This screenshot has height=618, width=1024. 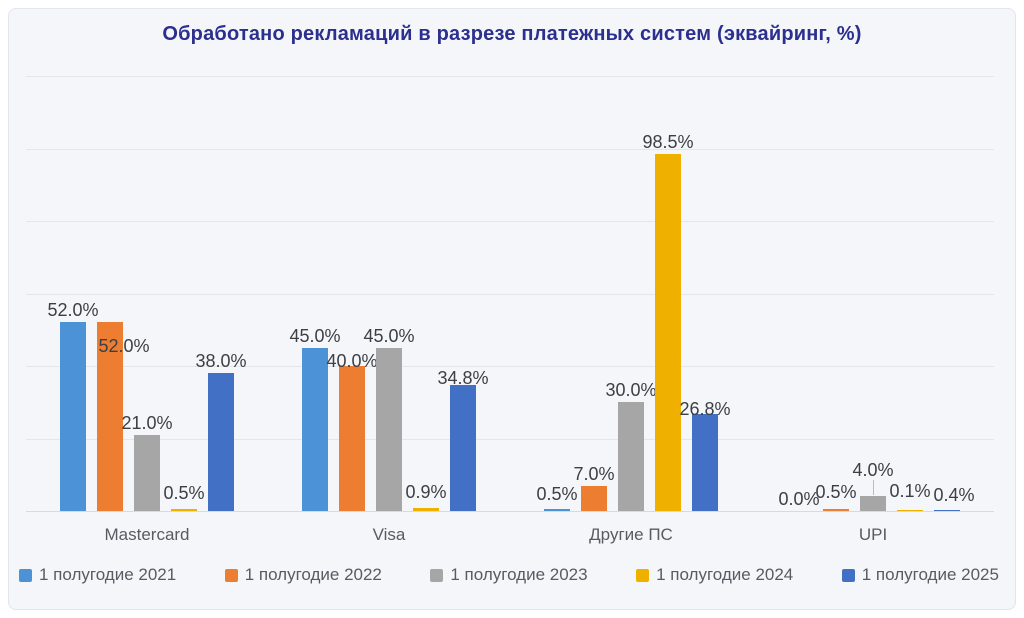 I want to click on bar-1 полугодие 2023-Другие ПС, so click(x=631, y=456).